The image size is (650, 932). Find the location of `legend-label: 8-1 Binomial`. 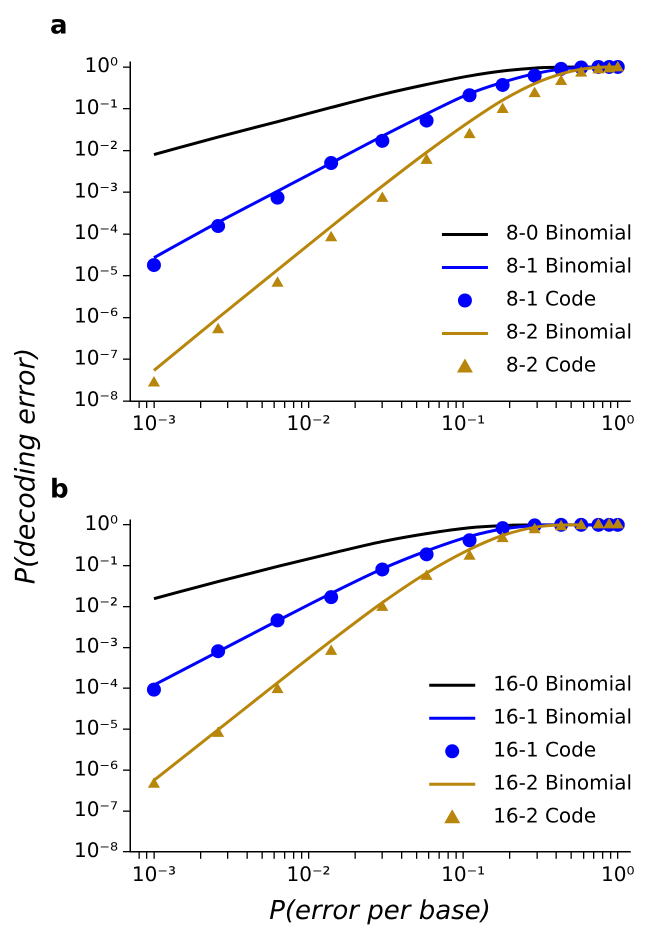

legend-label: 8-1 Binomial is located at coordinates (569, 266).